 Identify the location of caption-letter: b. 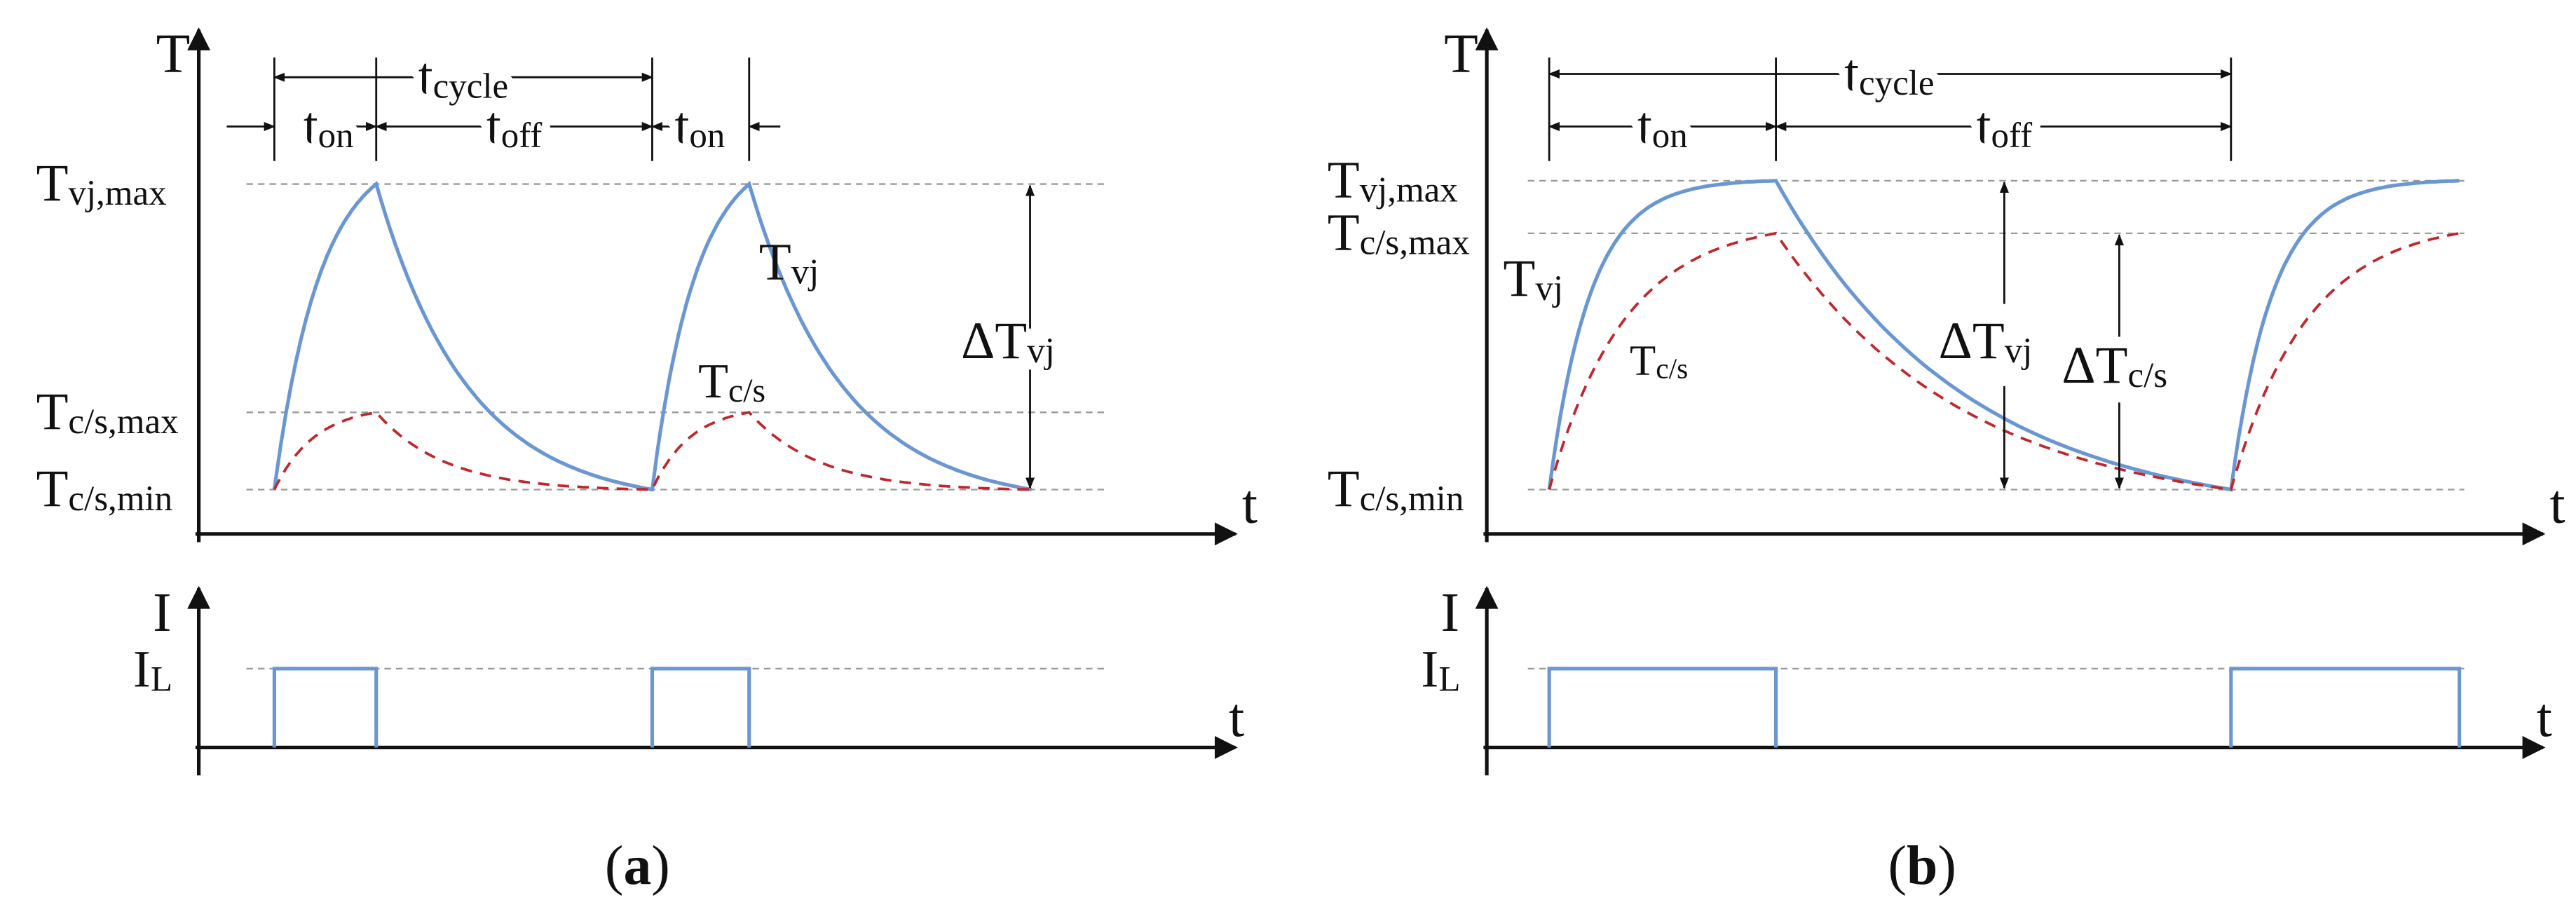
(1922, 865).